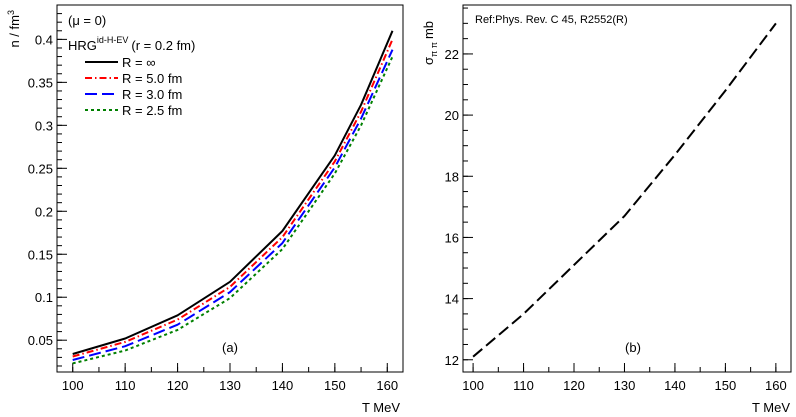 The width and height of the screenshot is (796, 417). I want to click on panel-a-y-tick-label: 0.3, so click(44, 125).